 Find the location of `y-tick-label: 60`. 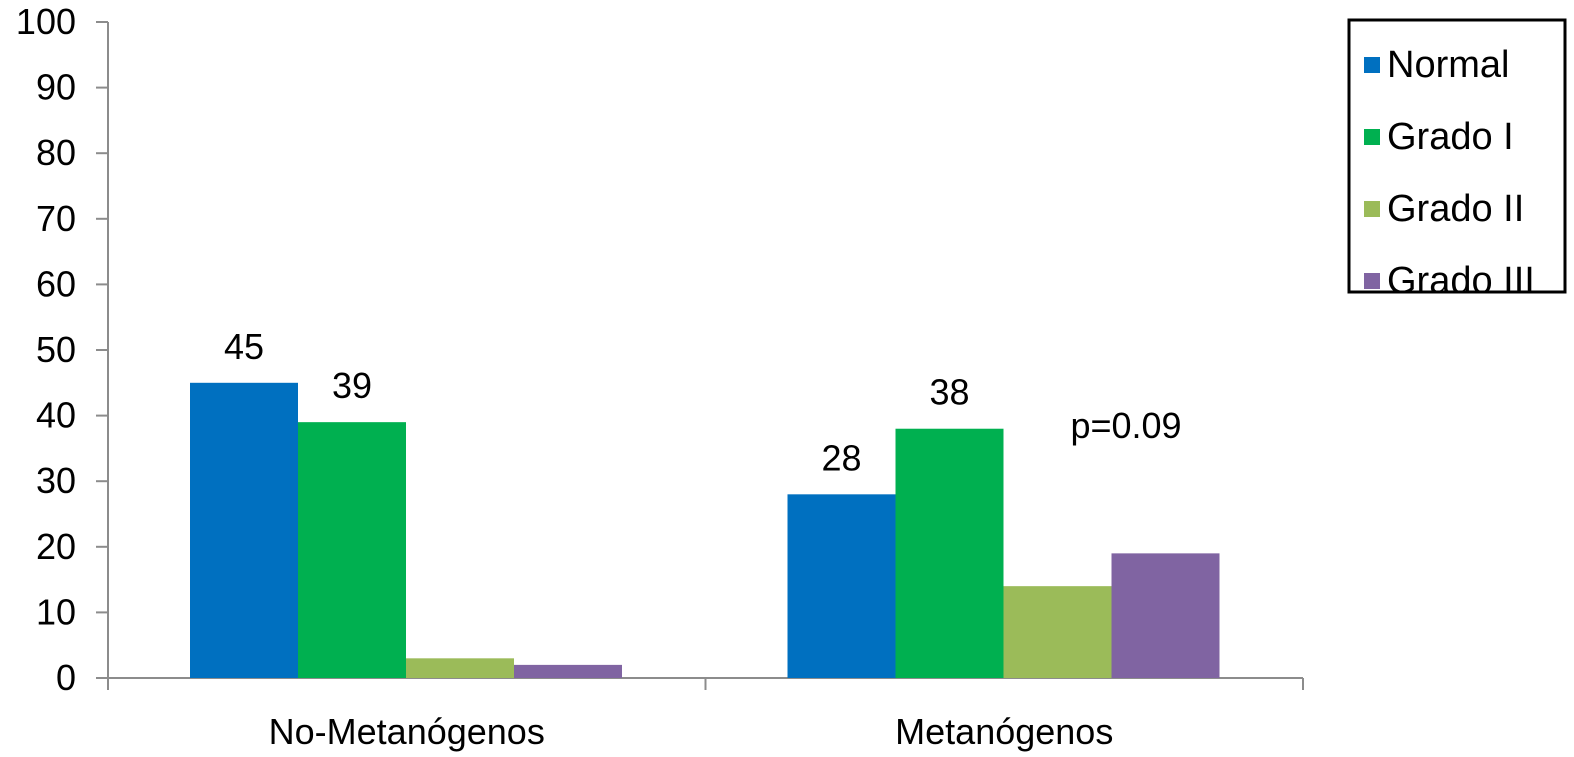

y-tick-label: 60 is located at coordinates (56, 283).